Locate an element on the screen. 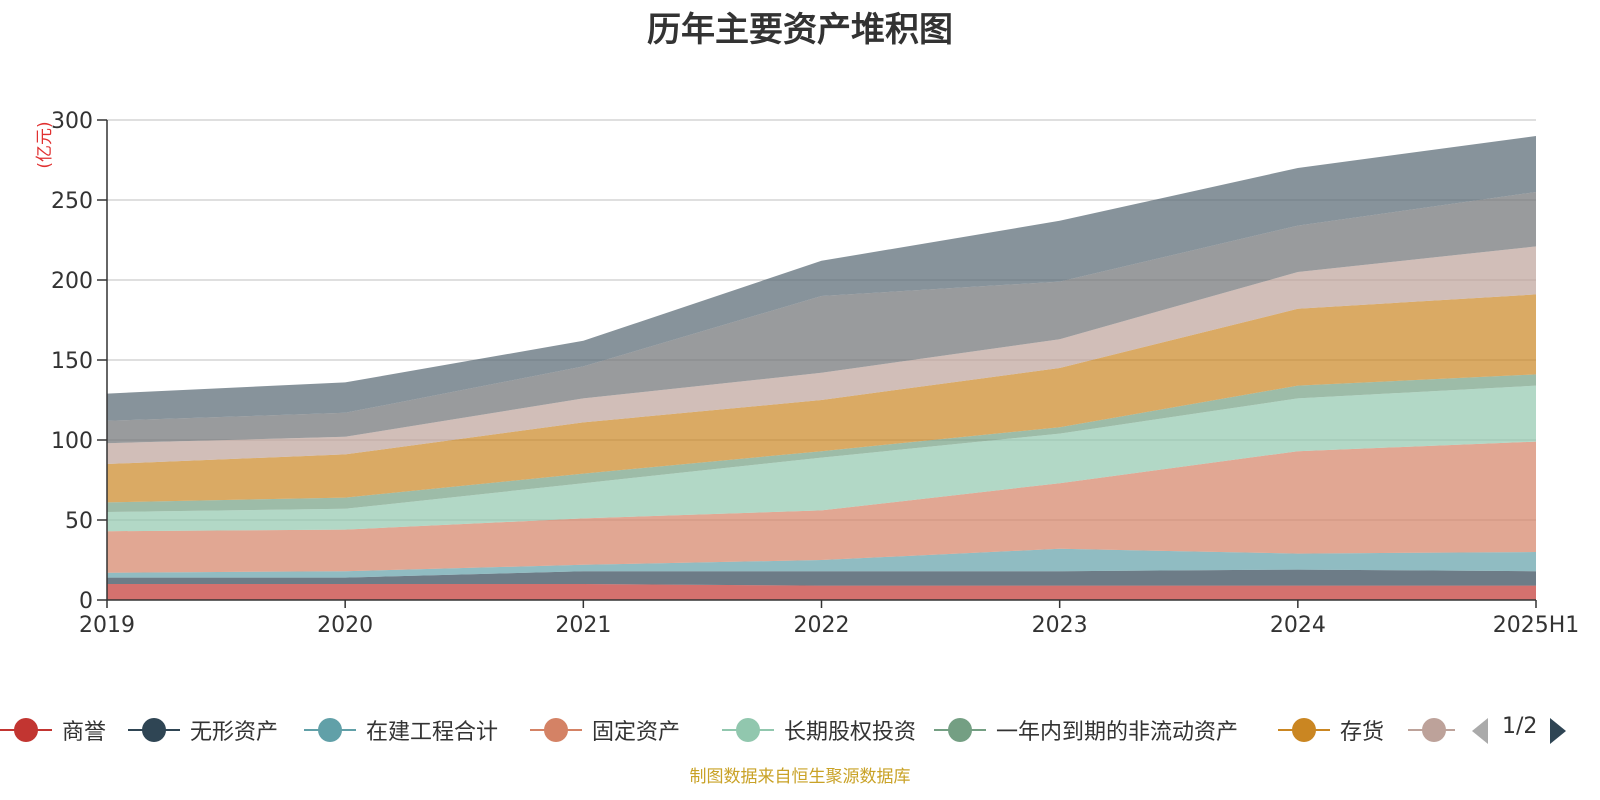 This screenshot has height=800, width=1600. legend-label: 在建工程合计 is located at coordinates (432, 732).